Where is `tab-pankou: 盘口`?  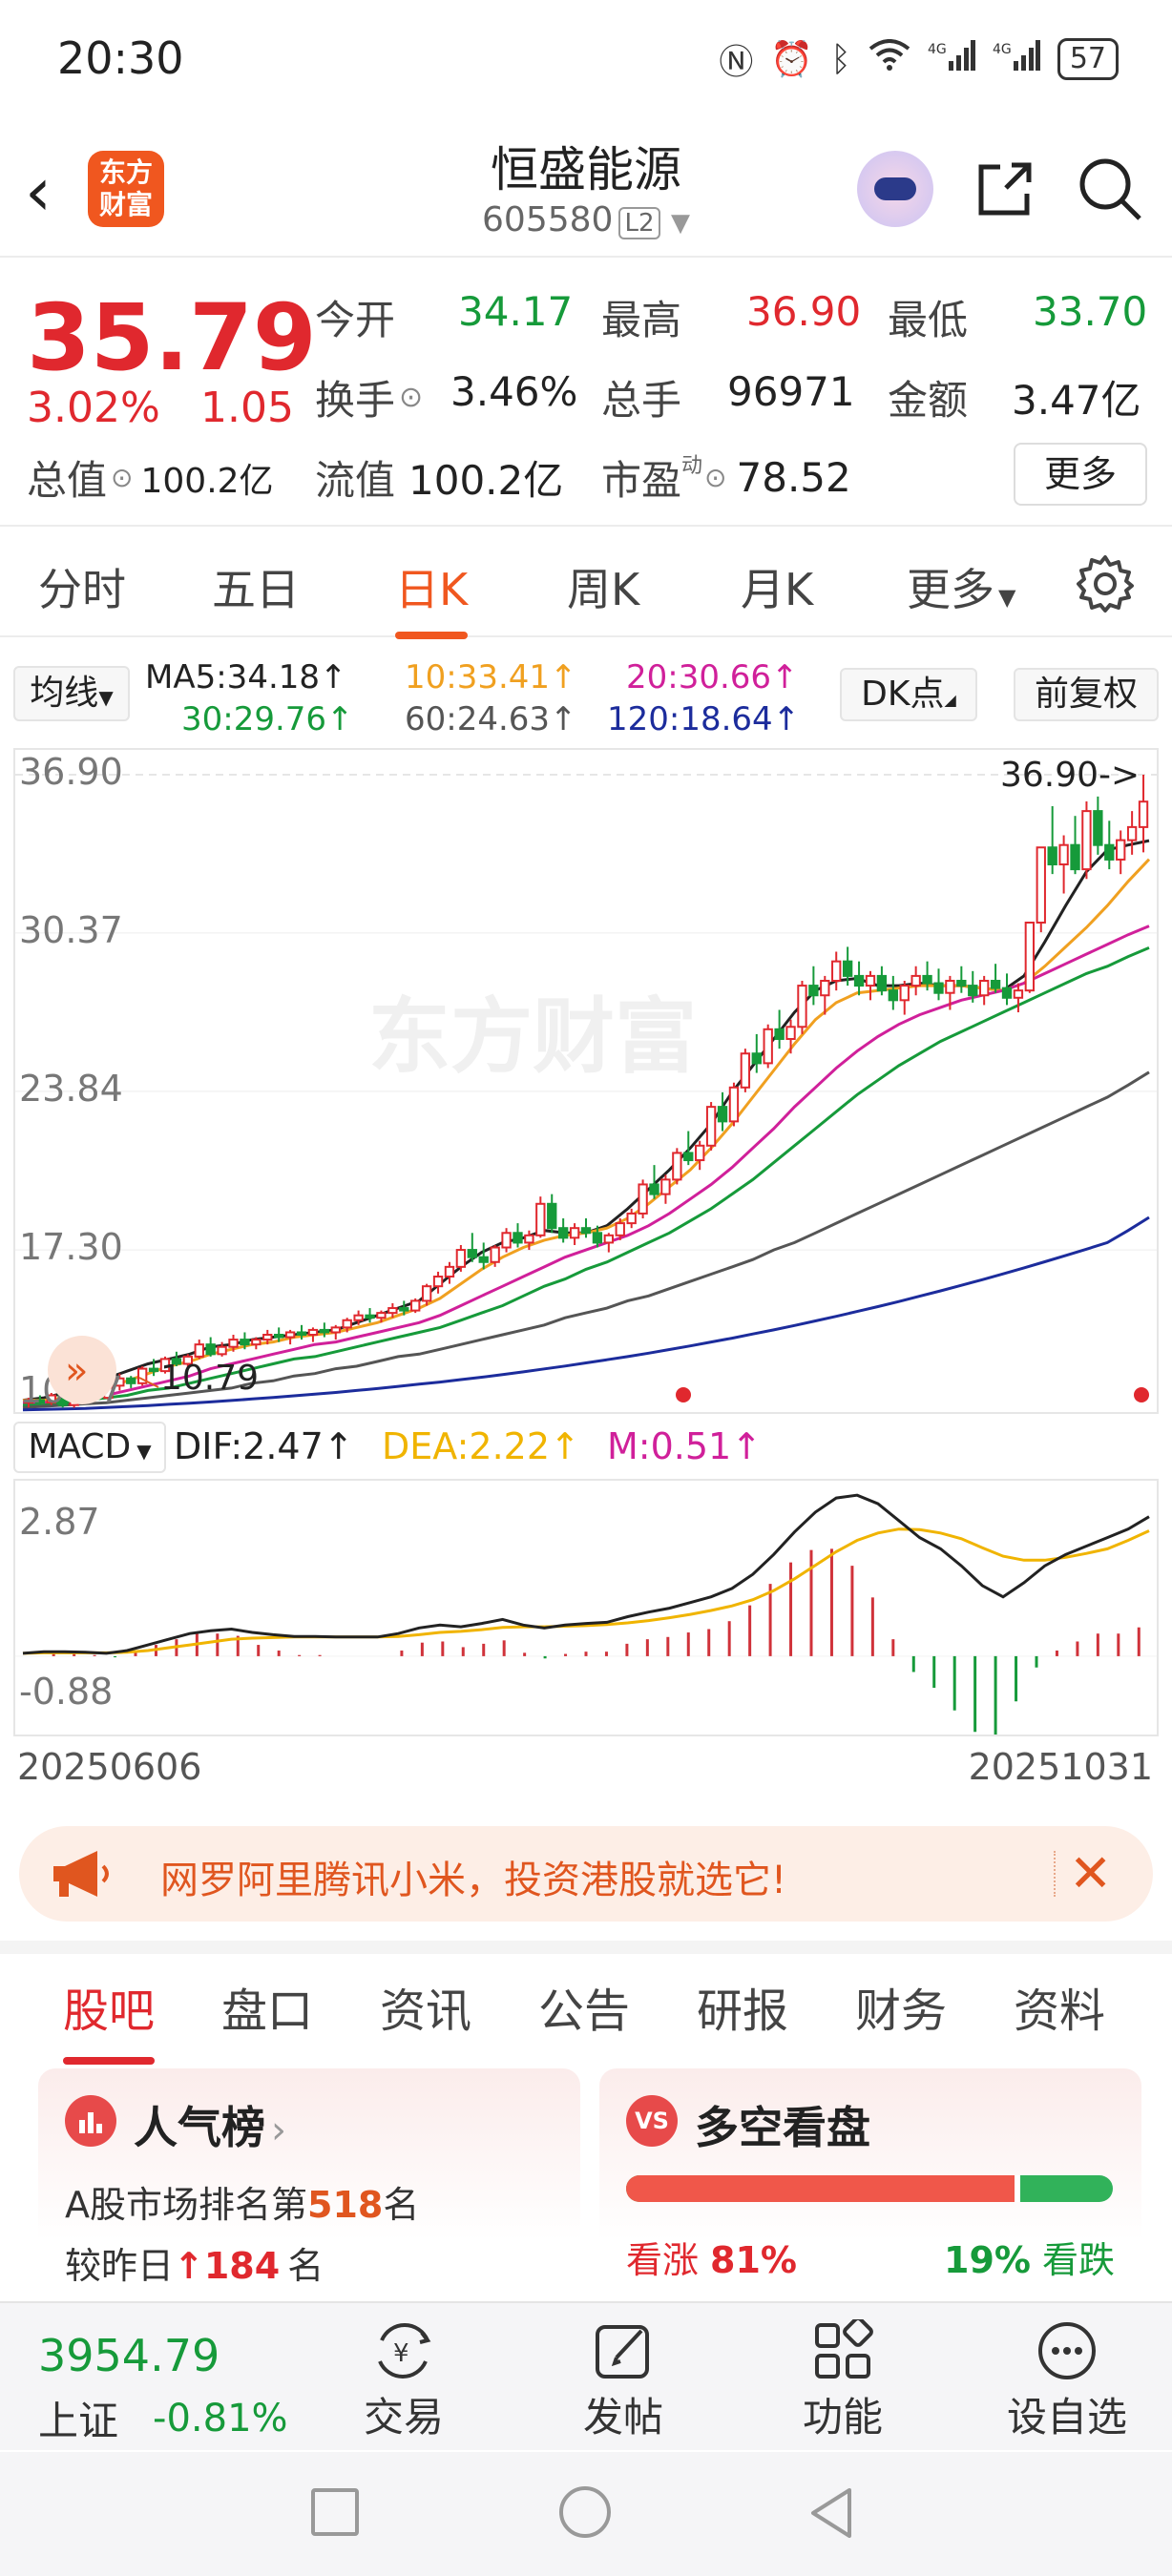 tab-pankou: 盘口 is located at coordinates (268, 2011).